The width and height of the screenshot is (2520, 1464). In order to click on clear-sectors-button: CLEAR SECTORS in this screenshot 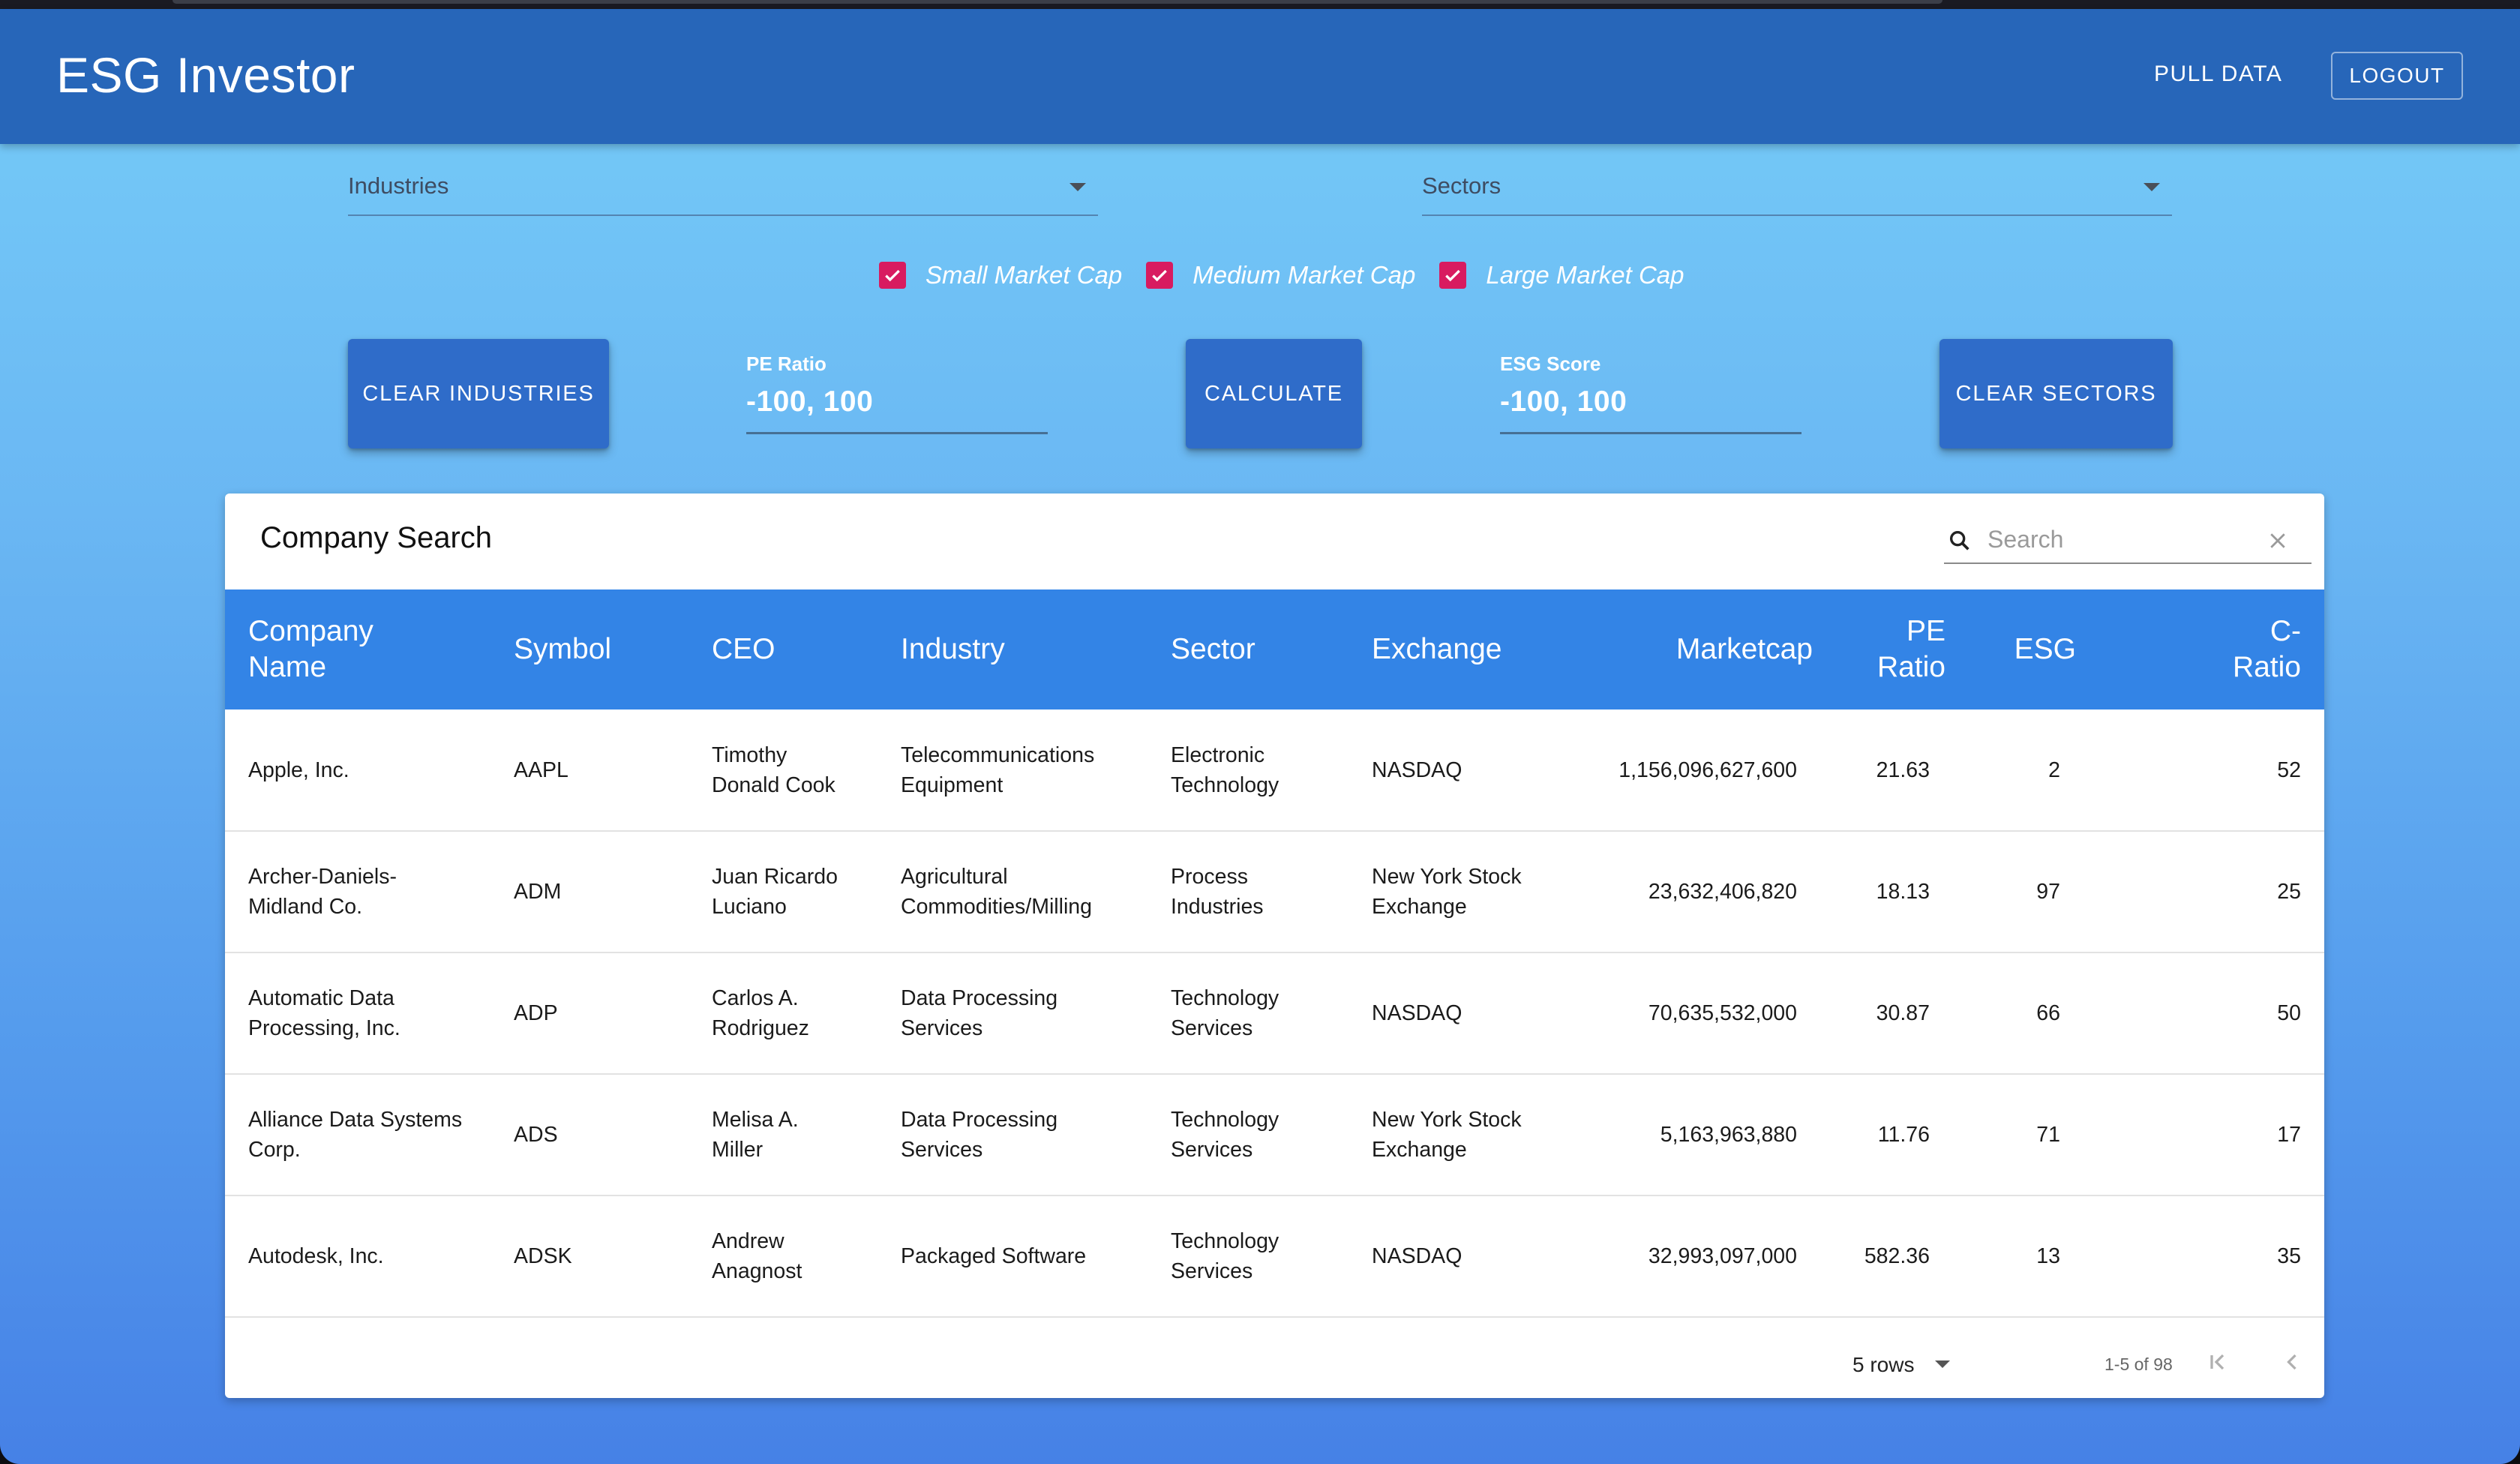, I will do `click(2056, 393)`.